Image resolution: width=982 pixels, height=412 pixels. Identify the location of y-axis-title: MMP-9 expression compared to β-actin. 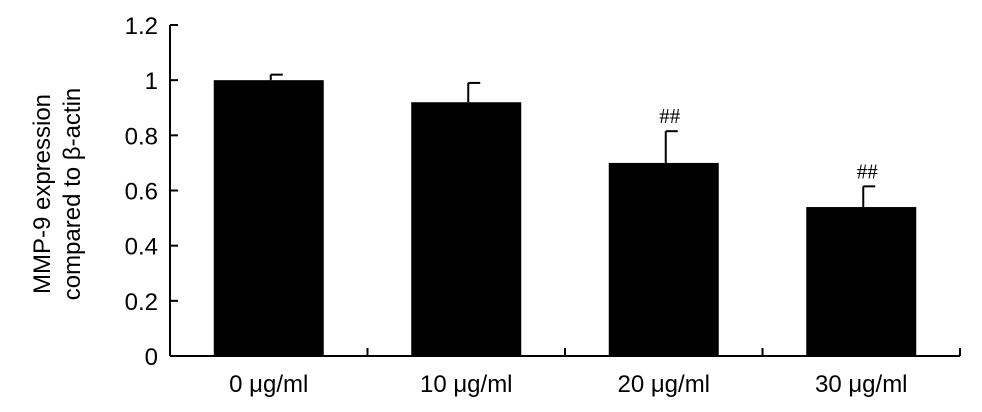
(57, 194).